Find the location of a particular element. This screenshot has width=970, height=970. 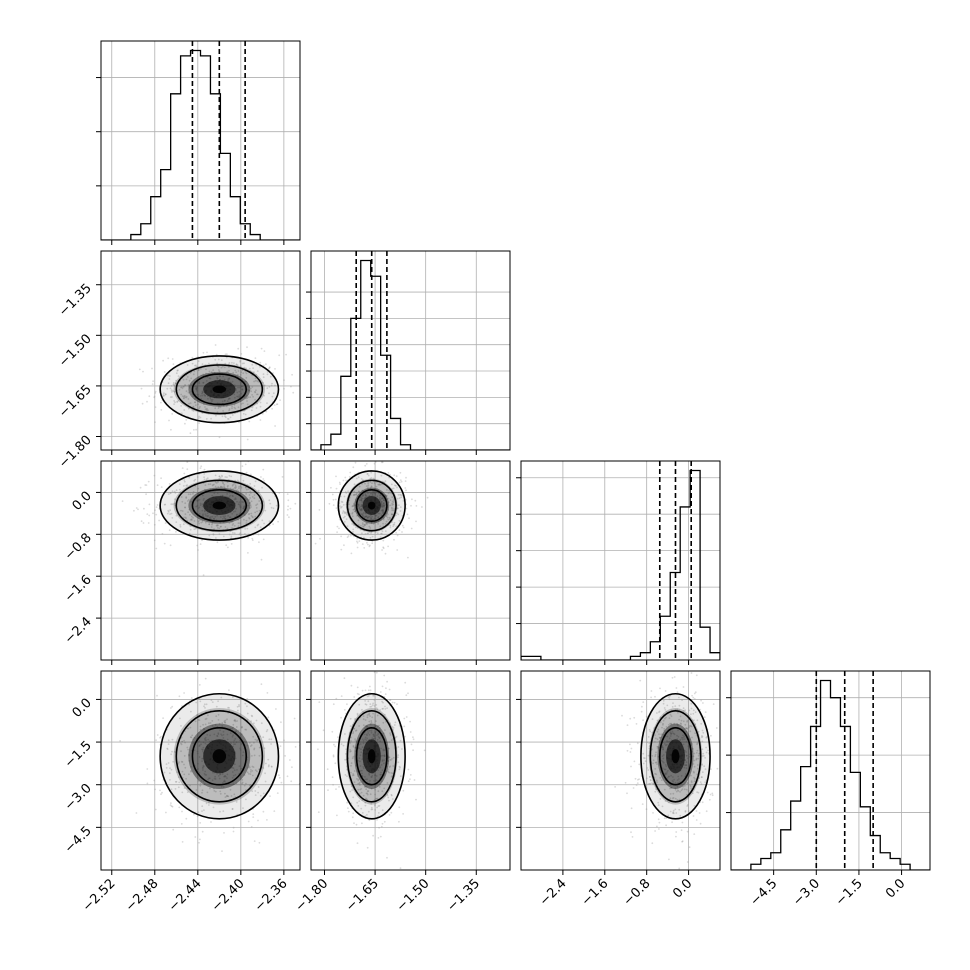

panel-frame is located at coordinates (830, 770).